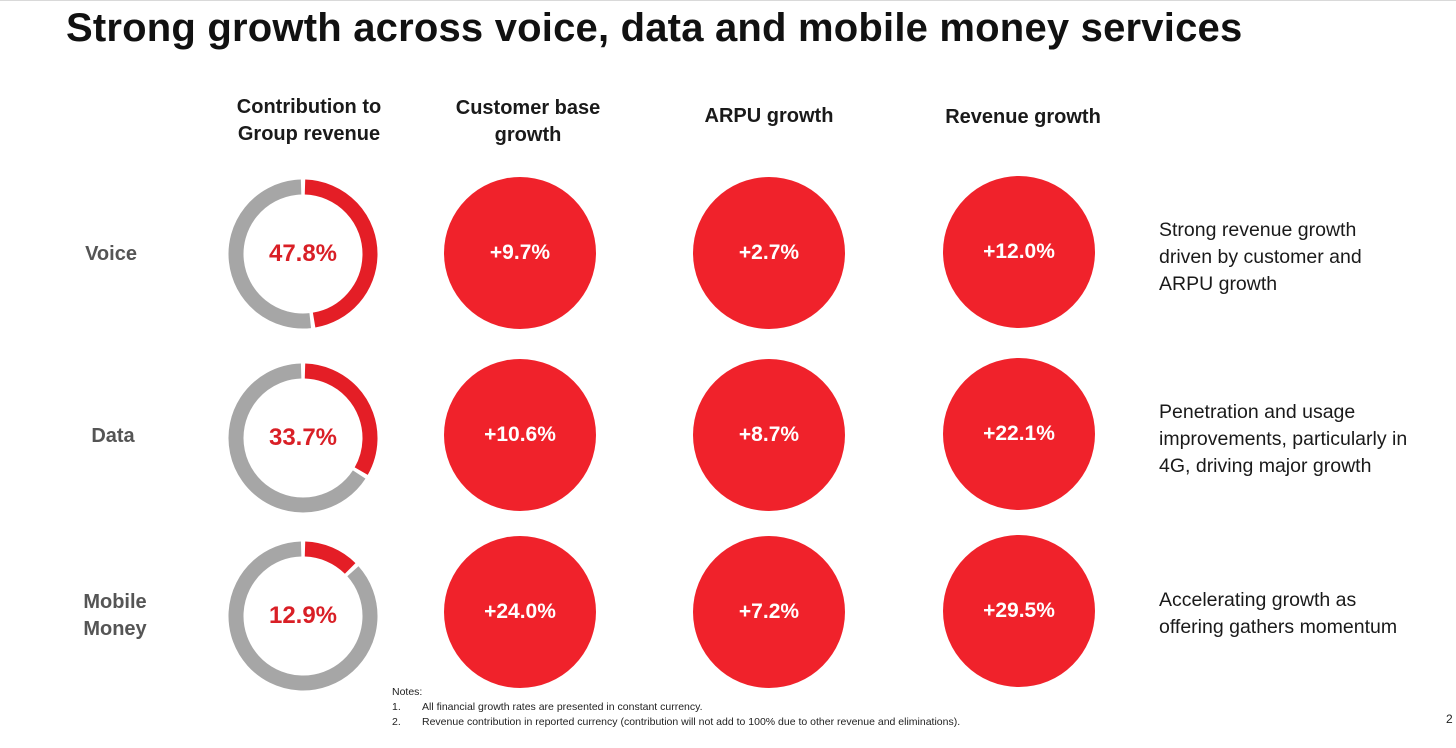 The height and width of the screenshot is (748, 1456). What do you see at coordinates (407, 692) in the screenshot?
I see `notes-heading: Notes:` at bounding box center [407, 692].